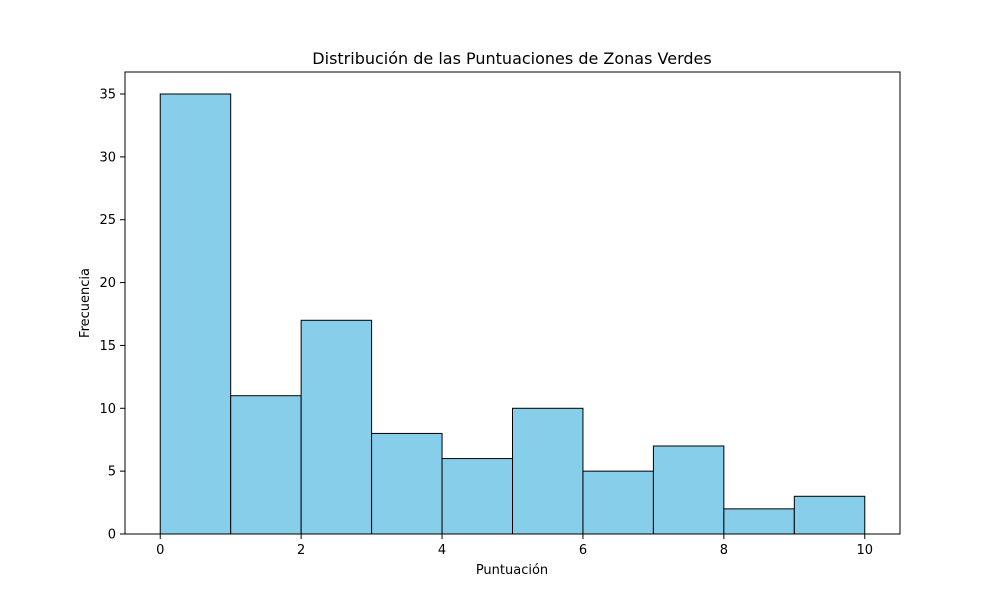 Image resolution: width=1000 pixels, height=600 pixels. What do you see at coordinates (724, 550) in the screenshot?
I see `x-tick-label: 8` at bounding box center [724, 550].